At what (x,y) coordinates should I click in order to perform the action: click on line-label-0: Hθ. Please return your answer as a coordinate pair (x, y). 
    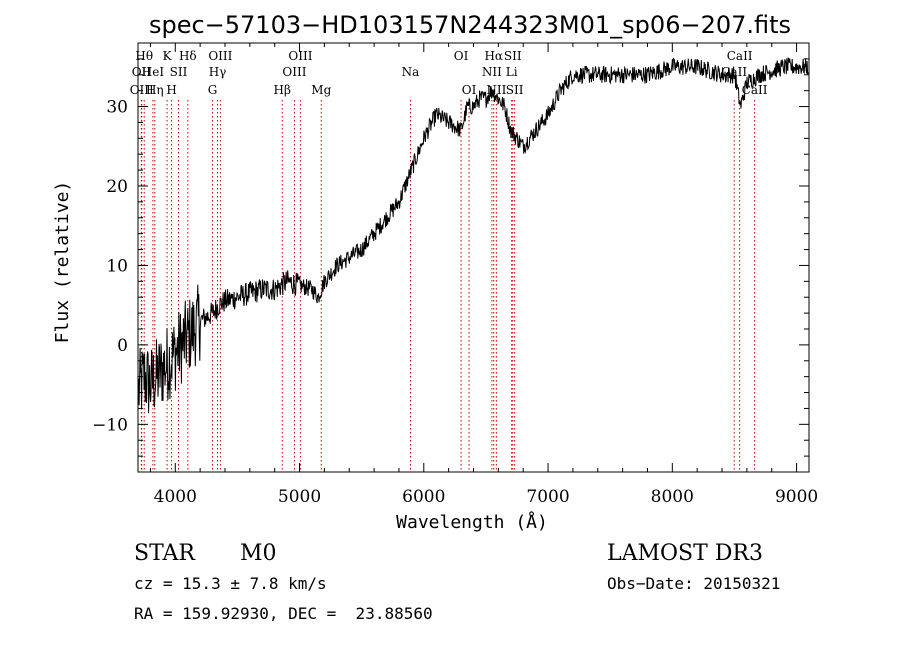
    Looking at the image, I should click on (144, 56).